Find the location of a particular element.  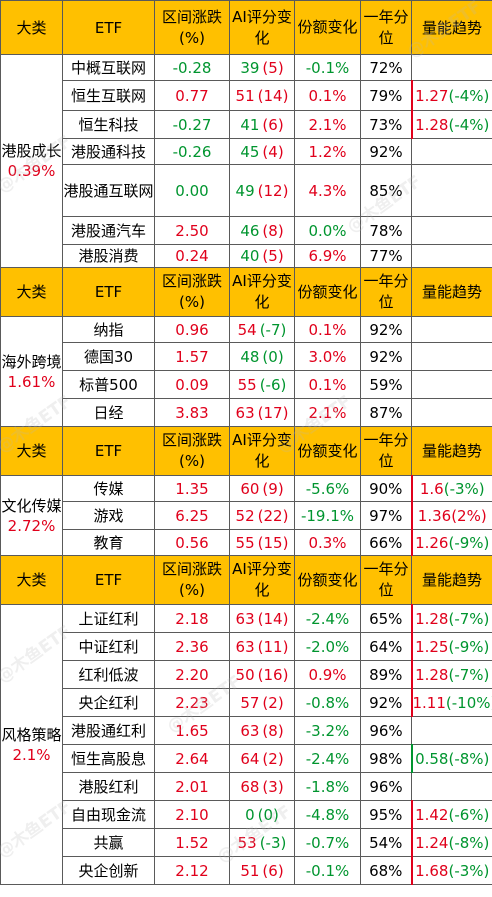

ai-score-delta: (8) is located at coordinates (273, 230).